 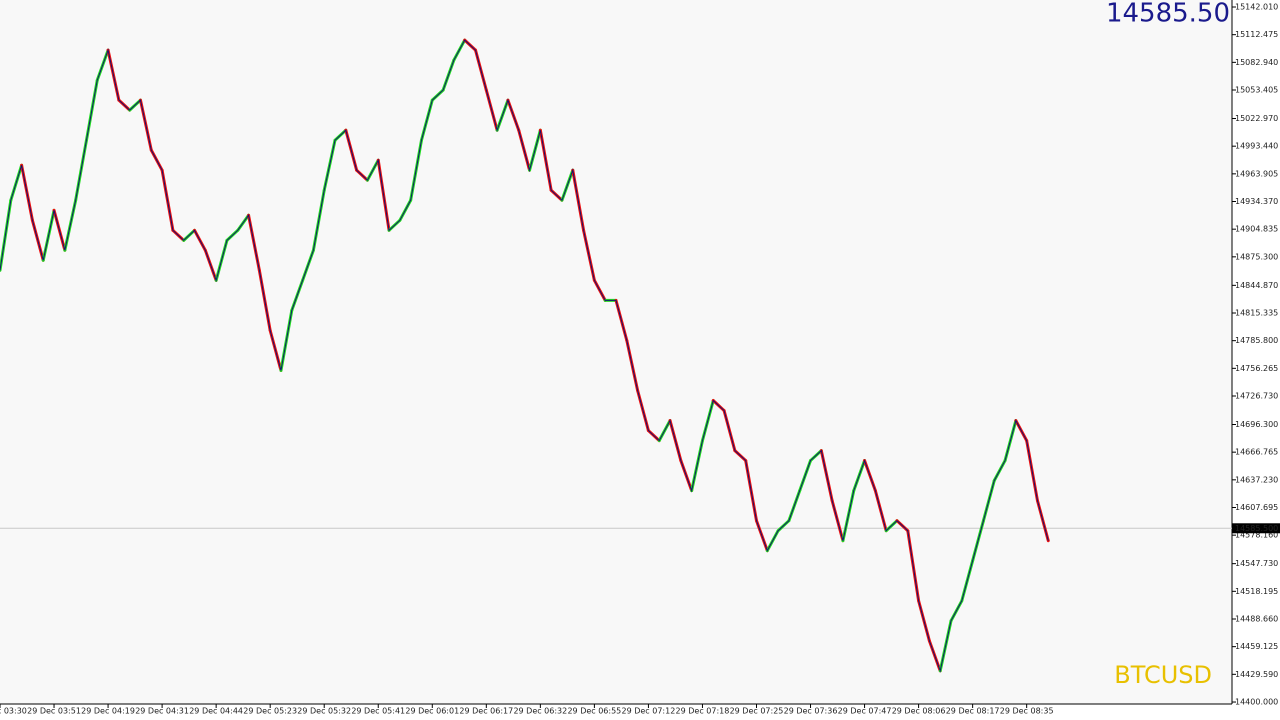 I want to click on y-tick-label: 14785.800, so click(x=1256, y=340).